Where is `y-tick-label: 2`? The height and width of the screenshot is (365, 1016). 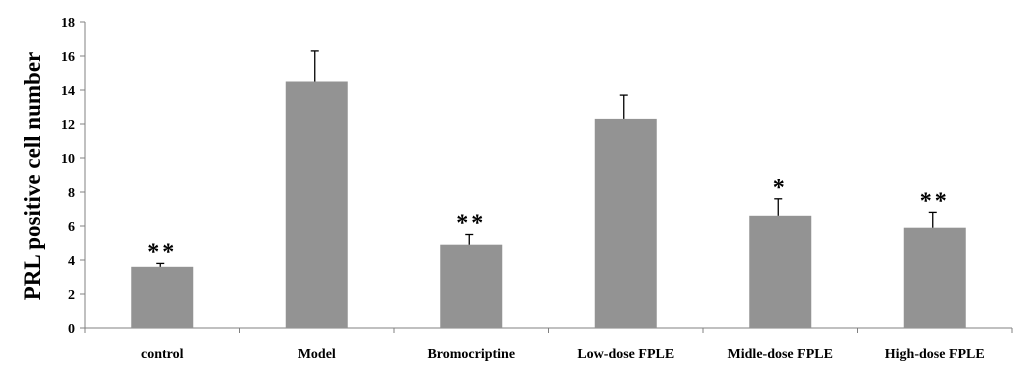 y-tick-label: 2 is located at coordinates (71, 295).